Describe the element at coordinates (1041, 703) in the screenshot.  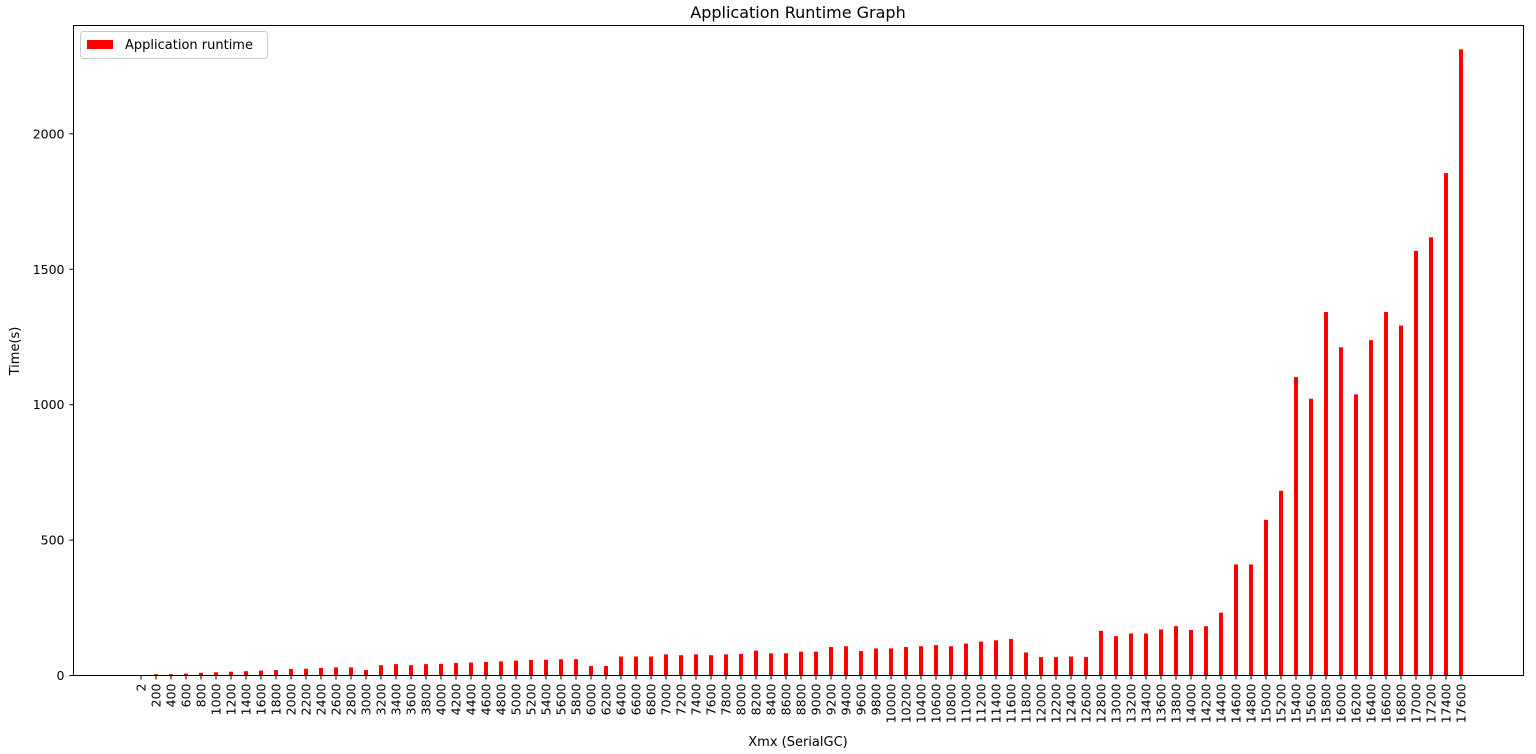
I see `x-tick-label: 12000` at that location.